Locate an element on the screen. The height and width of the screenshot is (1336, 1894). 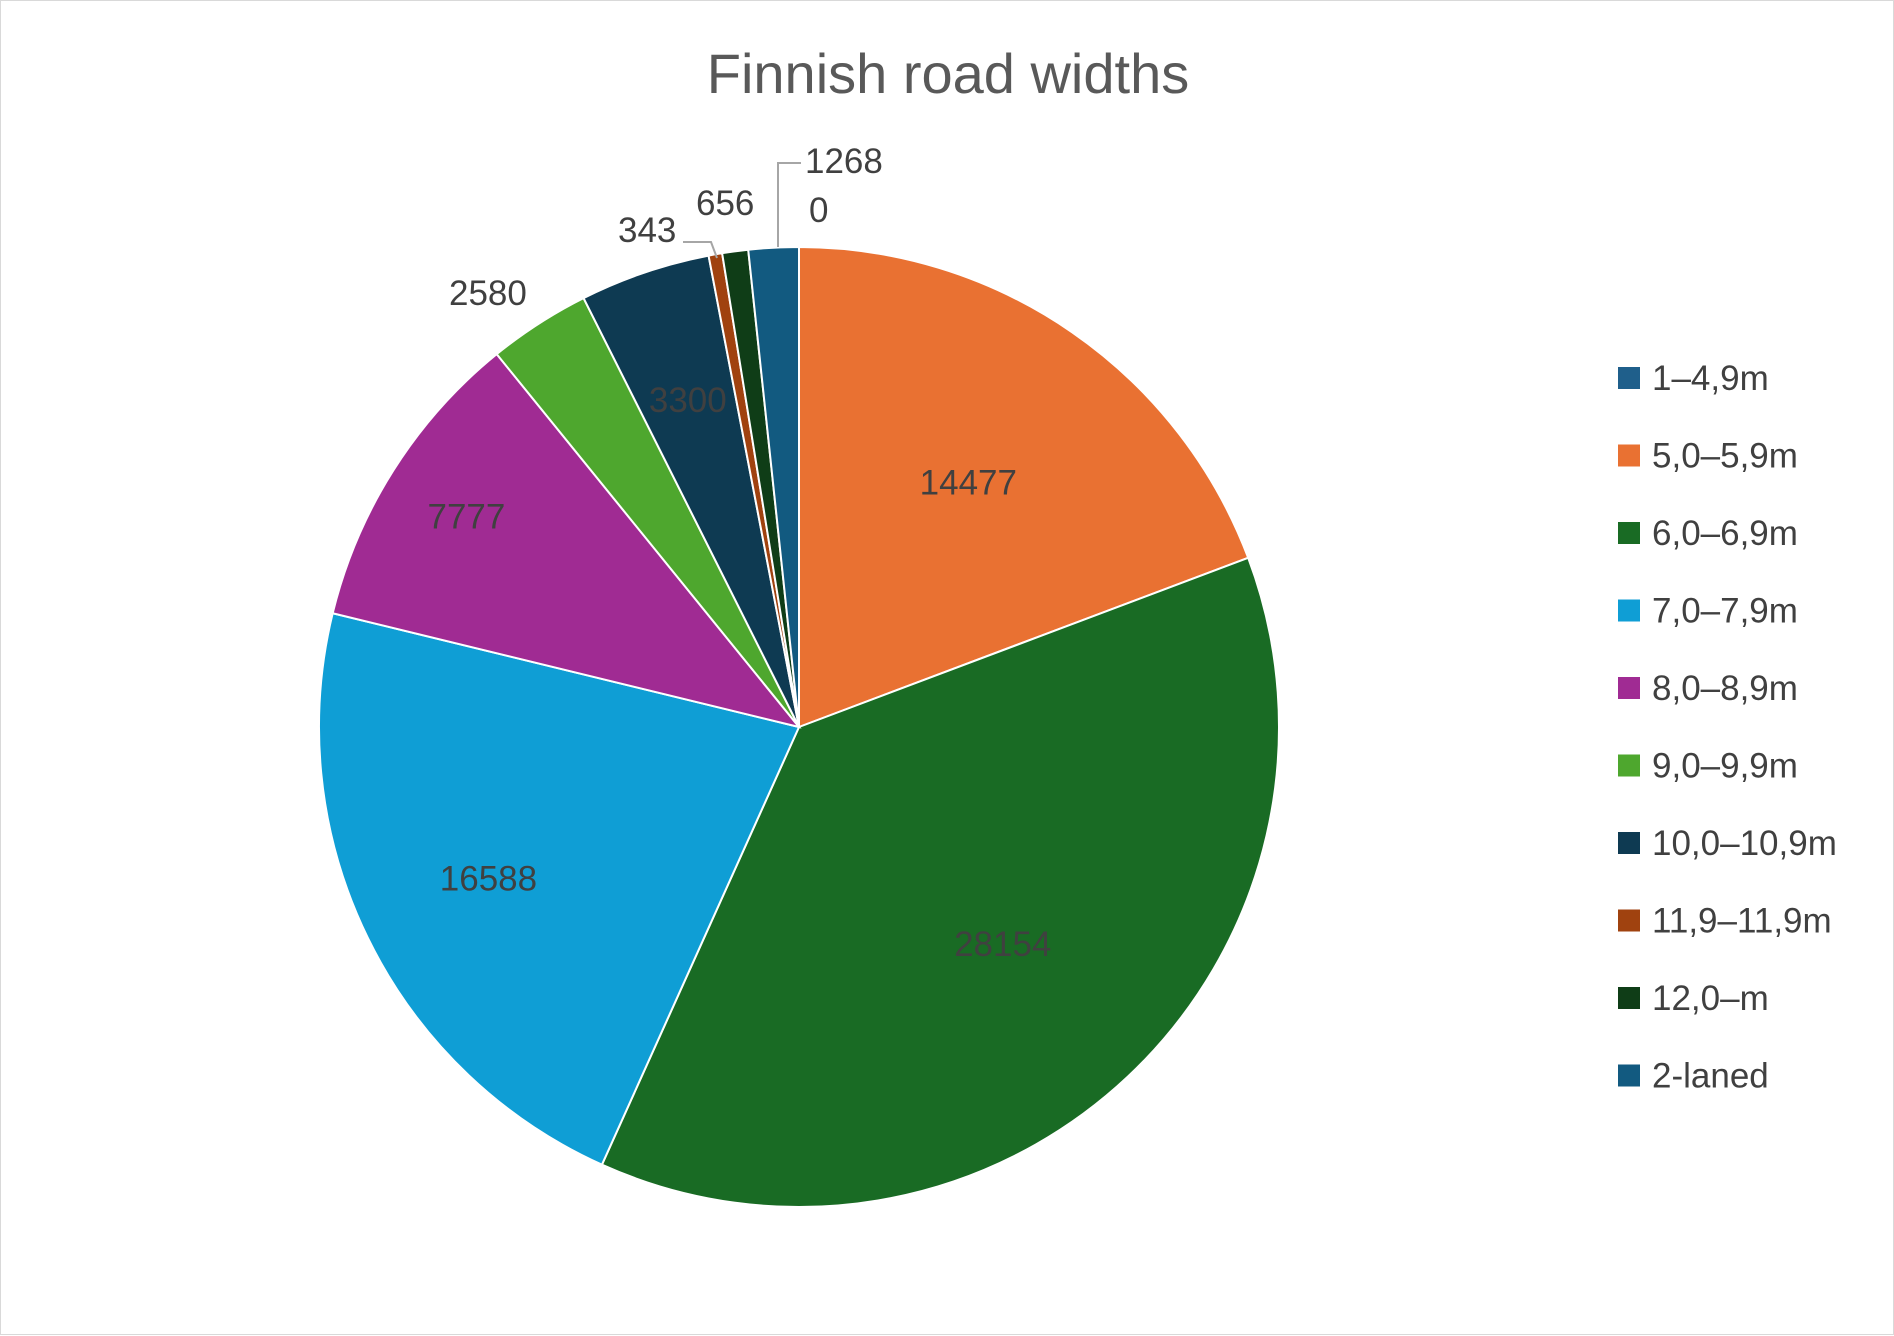
legend-item-11-9-11-9m-7: 11,9–11,9m is located at coordinates (1725, 921).